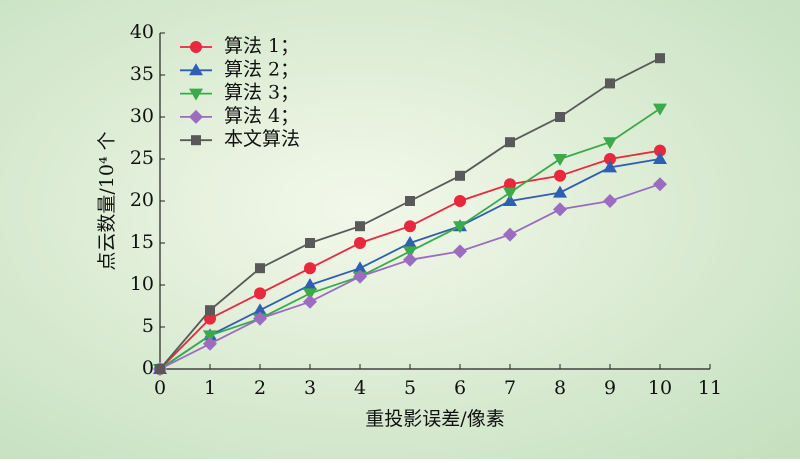 This screenshot has height=463, width=800. I want to click on y-tick-label: 20, so click(142, 200).